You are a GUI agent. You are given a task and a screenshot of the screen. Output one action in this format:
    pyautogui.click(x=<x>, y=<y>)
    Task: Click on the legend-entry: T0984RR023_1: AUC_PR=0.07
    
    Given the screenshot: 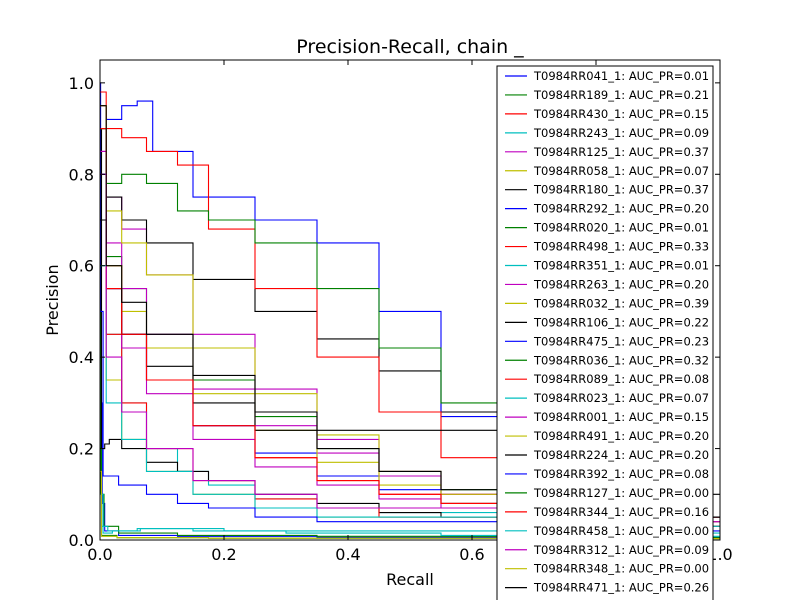 What is the action you would take?
    pyautogui.click(x=621, y=398)
    